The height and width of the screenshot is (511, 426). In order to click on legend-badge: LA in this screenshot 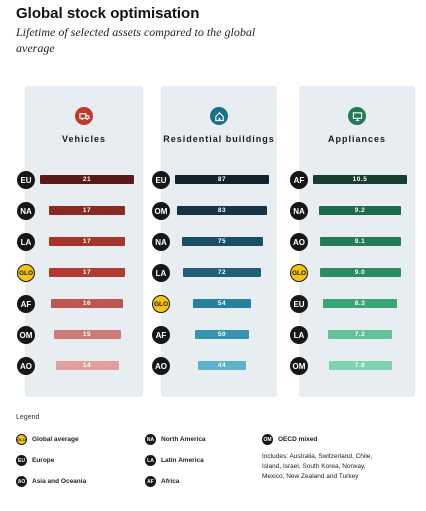, I will do `click(150, 460)`.